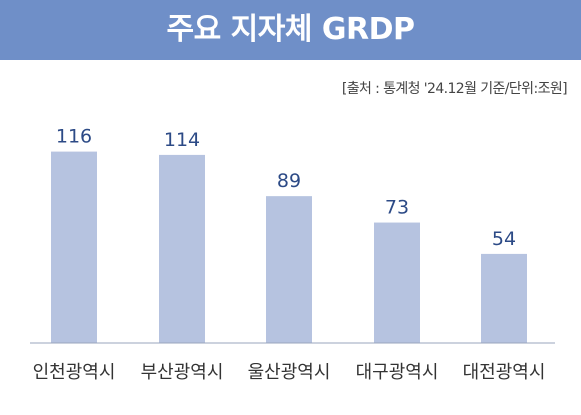 The width and height of the screenshot is (581, 415). What do you see at coordinates (397, 372) in the screenshot?
I see `category-label-4: 대구광역시` at bounding box center [397, 372].